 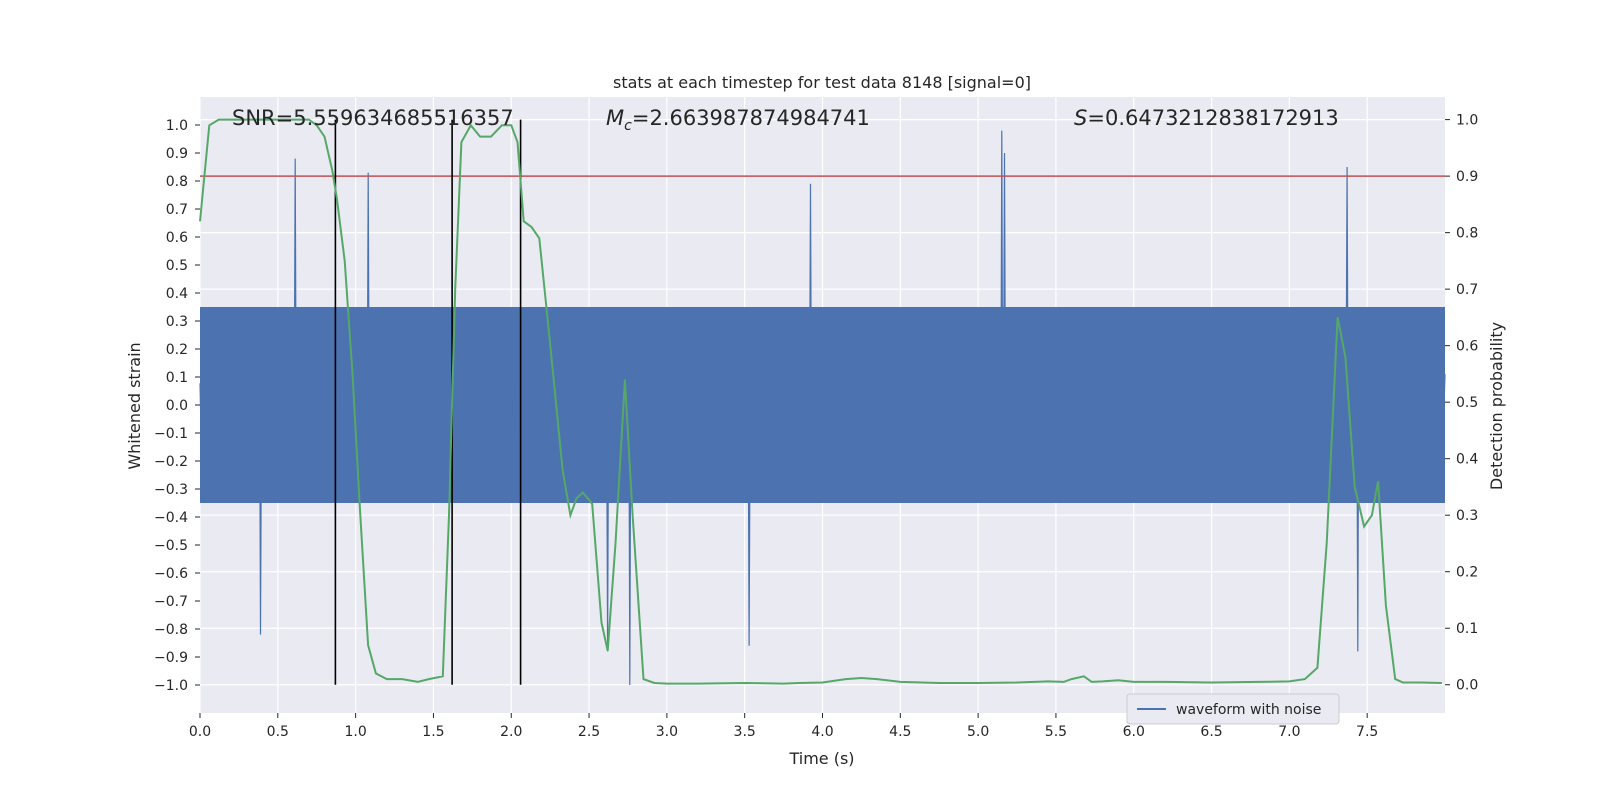 I want to click on y-right-tick-label: 0.7, so click(x=1467, y=290).